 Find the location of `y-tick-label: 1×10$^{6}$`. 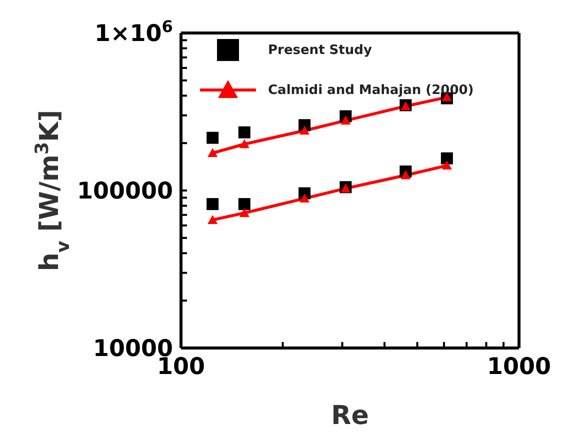

y-tick-label: 1×10$^{6}$ is located at coordinates (133, 31).